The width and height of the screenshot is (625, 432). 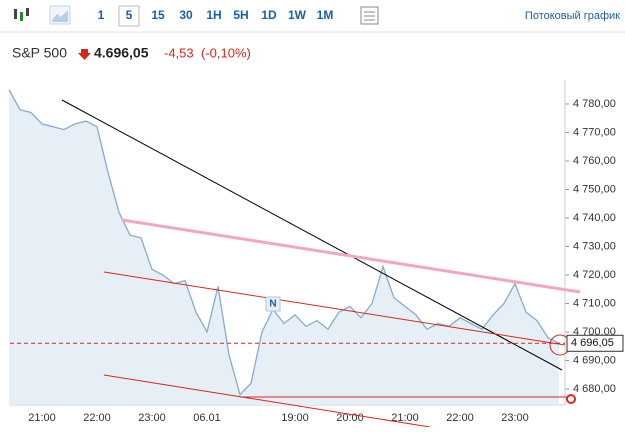 What do you see at coordinates (594, 275) in the screenshot?
I see `y-tick-label: 4 720,00` at bounding box center [594, 275].